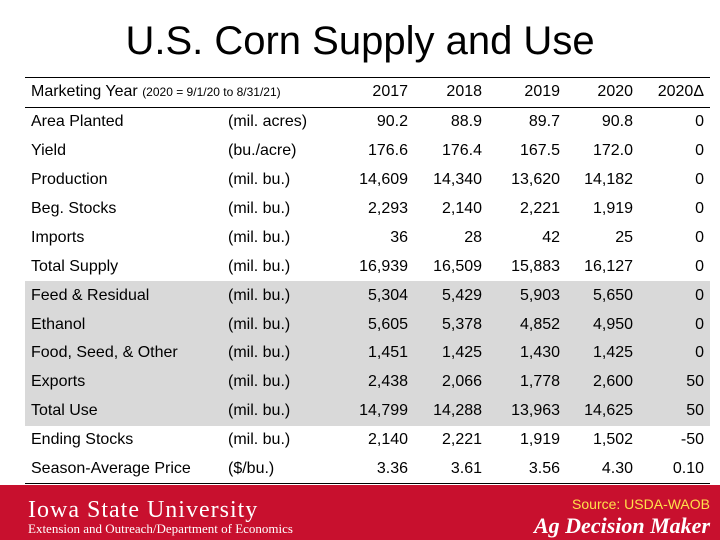 Image resolution: width=720 pixels, height=540 pixels. I want to click on row-label: Ethanol, so click(123, 325).